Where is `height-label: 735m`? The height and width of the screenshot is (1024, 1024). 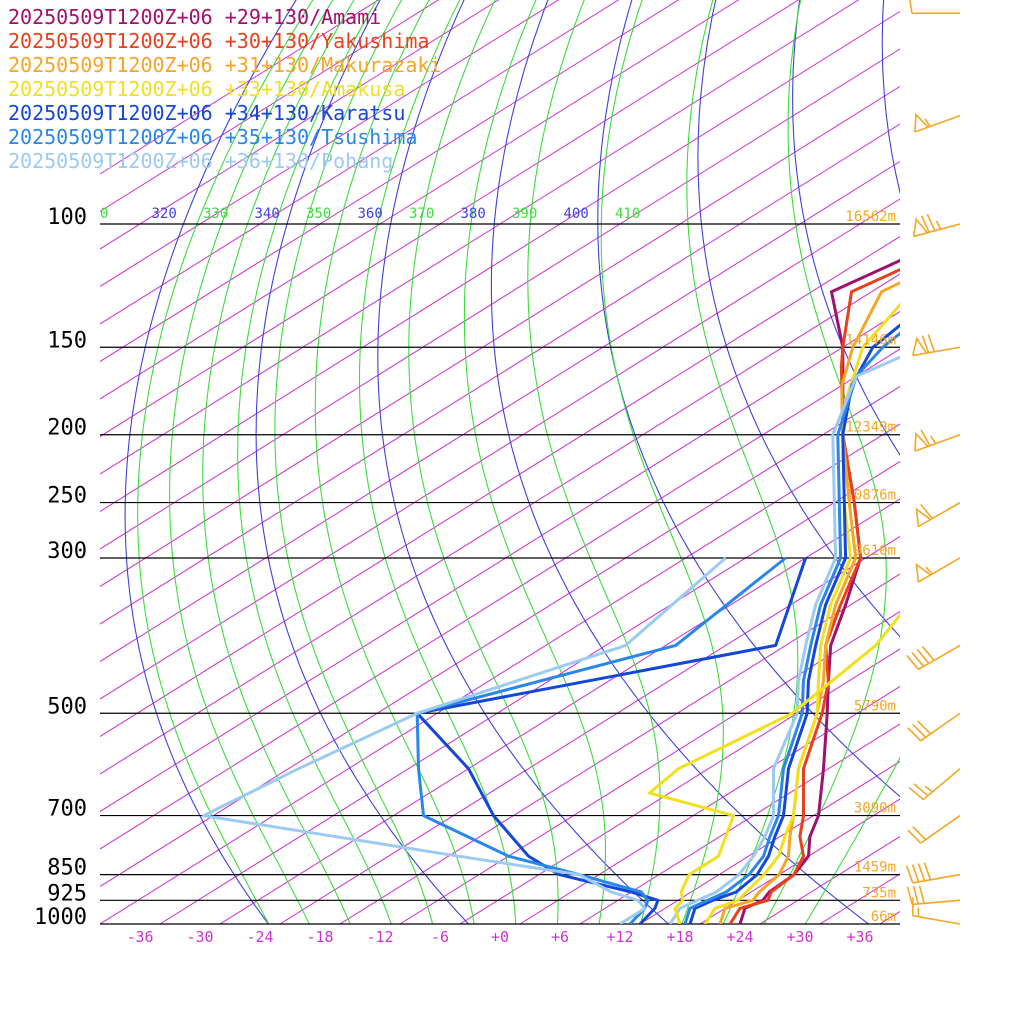
height-label: 735m is located at coordinates (879, 893).